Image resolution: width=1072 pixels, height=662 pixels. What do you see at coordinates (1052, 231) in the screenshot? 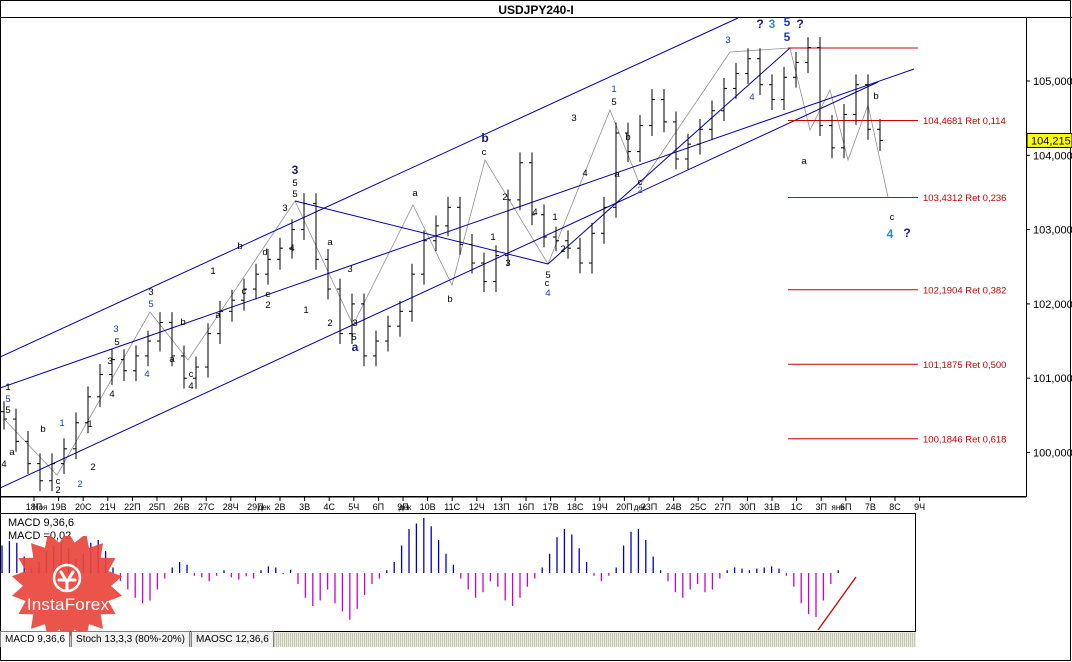
I see `price-axis-label: 103,000` at bounding box center [1052, 231].